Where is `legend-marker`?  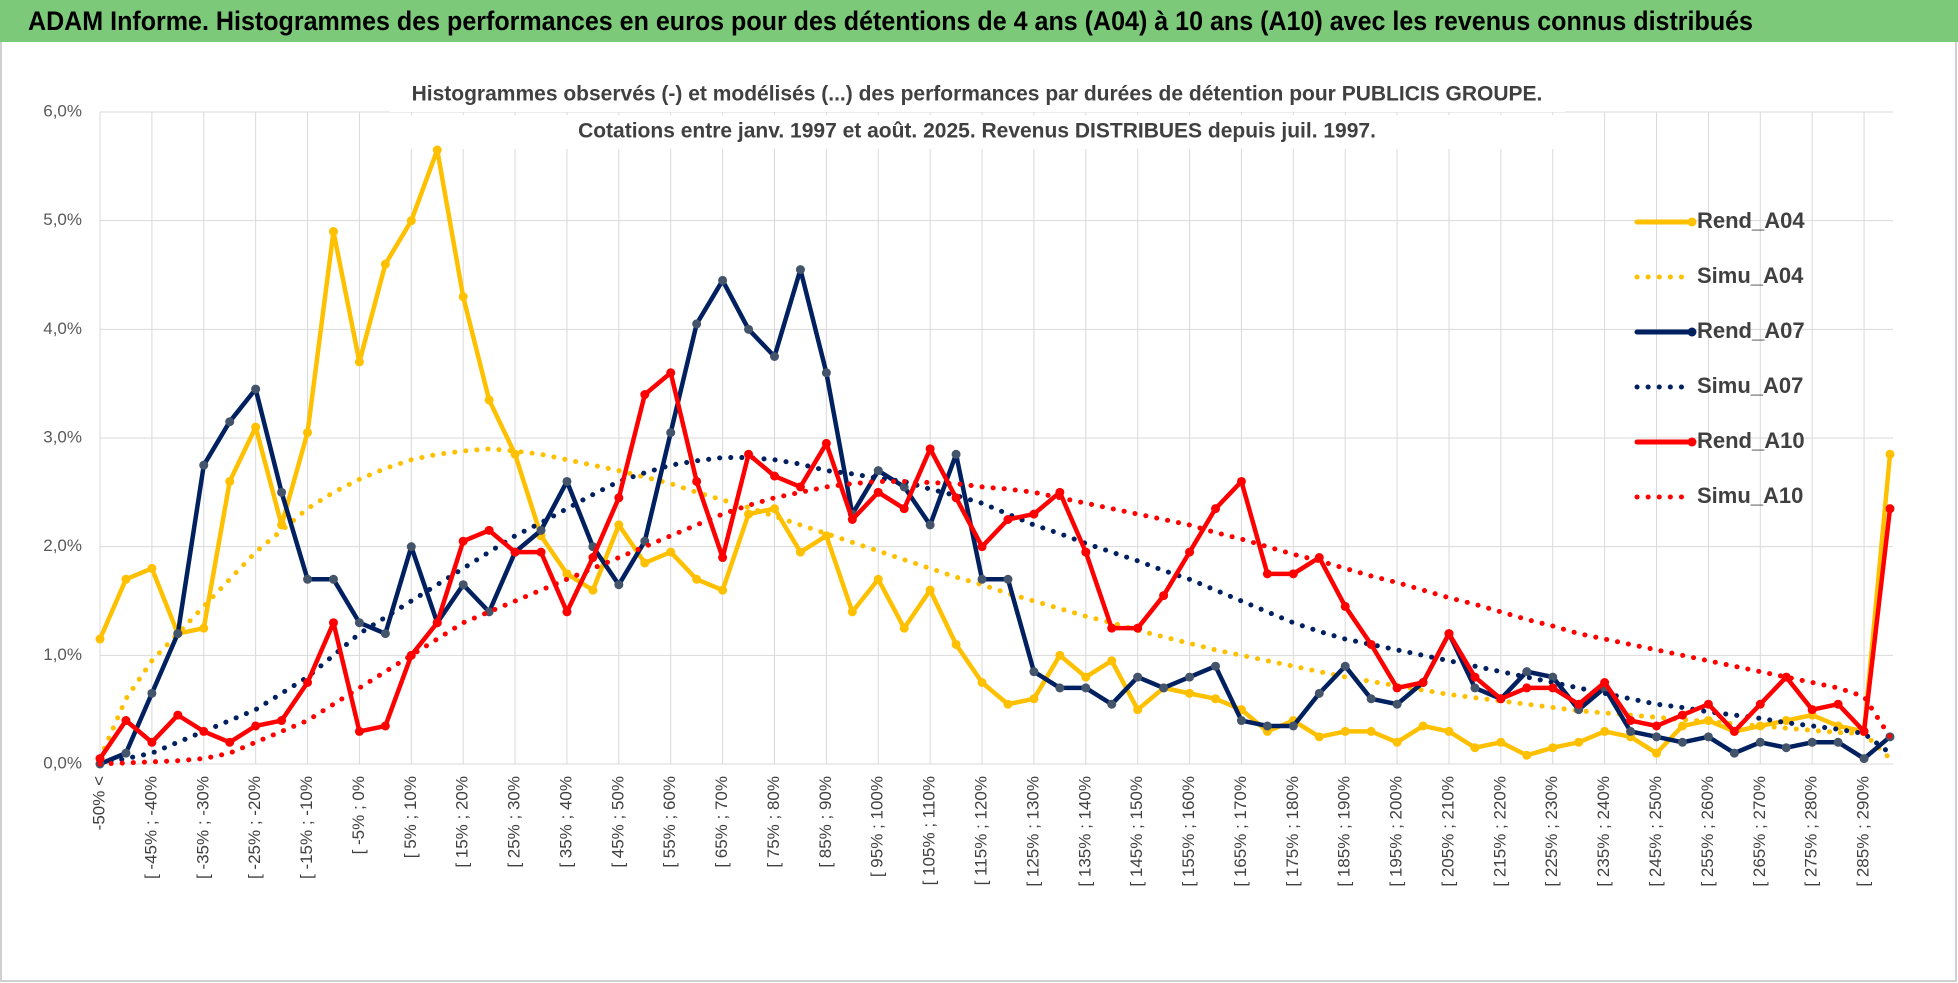 legend-marker is located at coordinates (1692, 442).